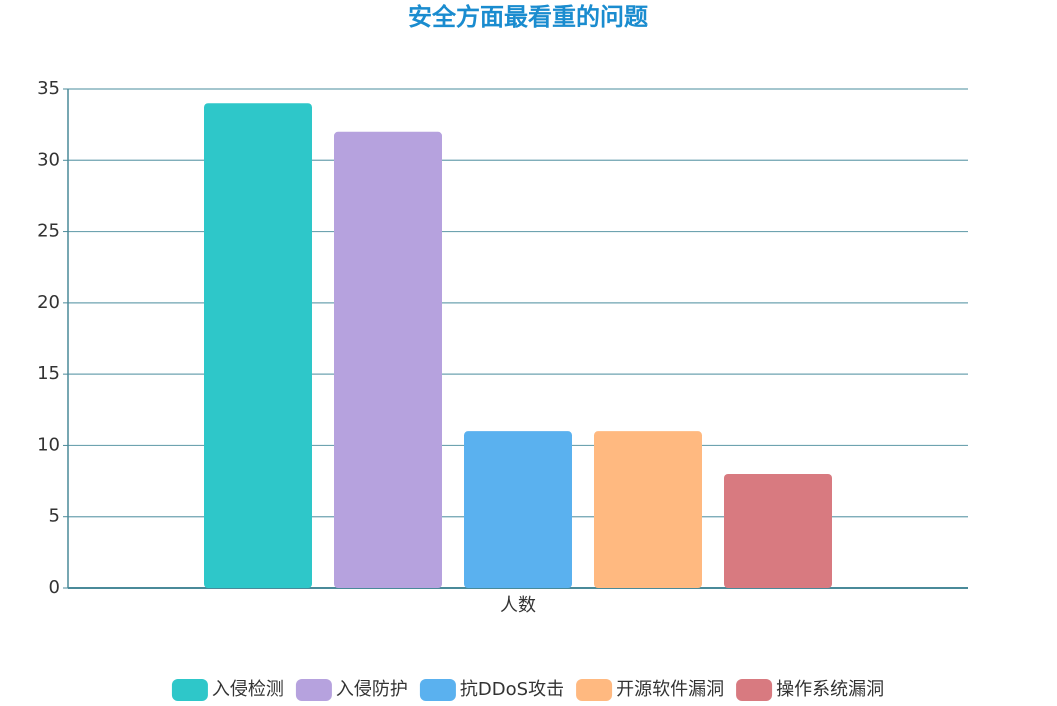  What do you see at coordinates (248, 689) in the screenshot?
I see `legend-label: 入侵检测` at bounding box center [248, 689].